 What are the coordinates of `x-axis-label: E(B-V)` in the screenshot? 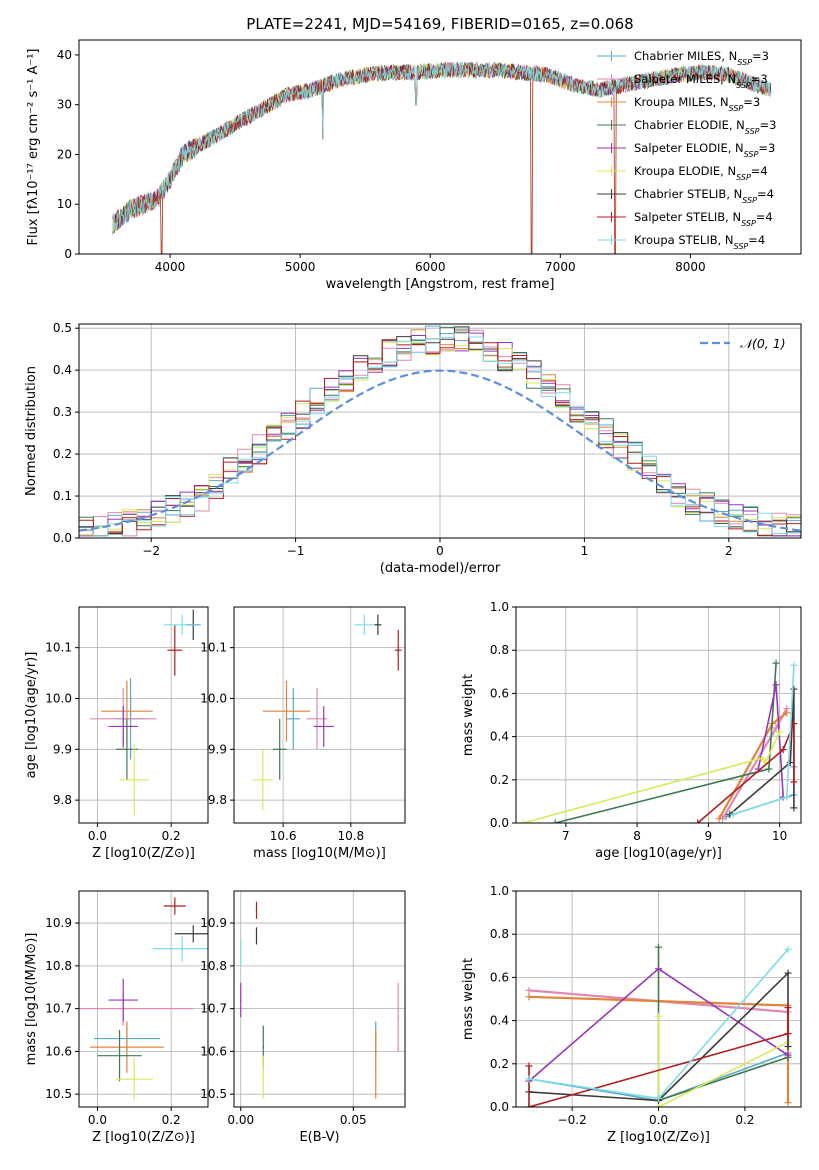 It's located at (319, 1137).